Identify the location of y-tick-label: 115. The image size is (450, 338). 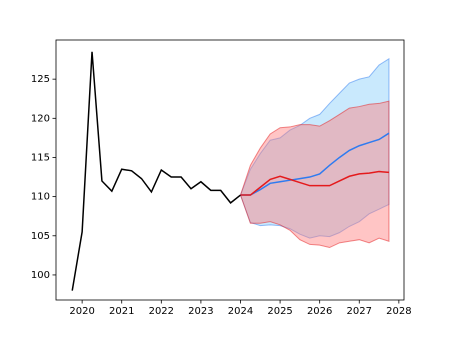
(40, 157).